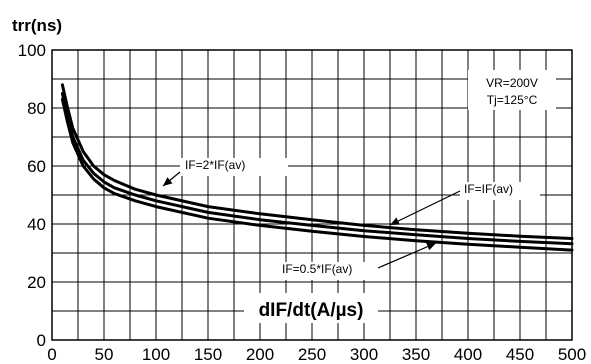 The image size is (591, 364). What do you see at coordinates (520, 354) in the screenshot?
I see `x-tick-label: 450` at bounding box center [520, 354].